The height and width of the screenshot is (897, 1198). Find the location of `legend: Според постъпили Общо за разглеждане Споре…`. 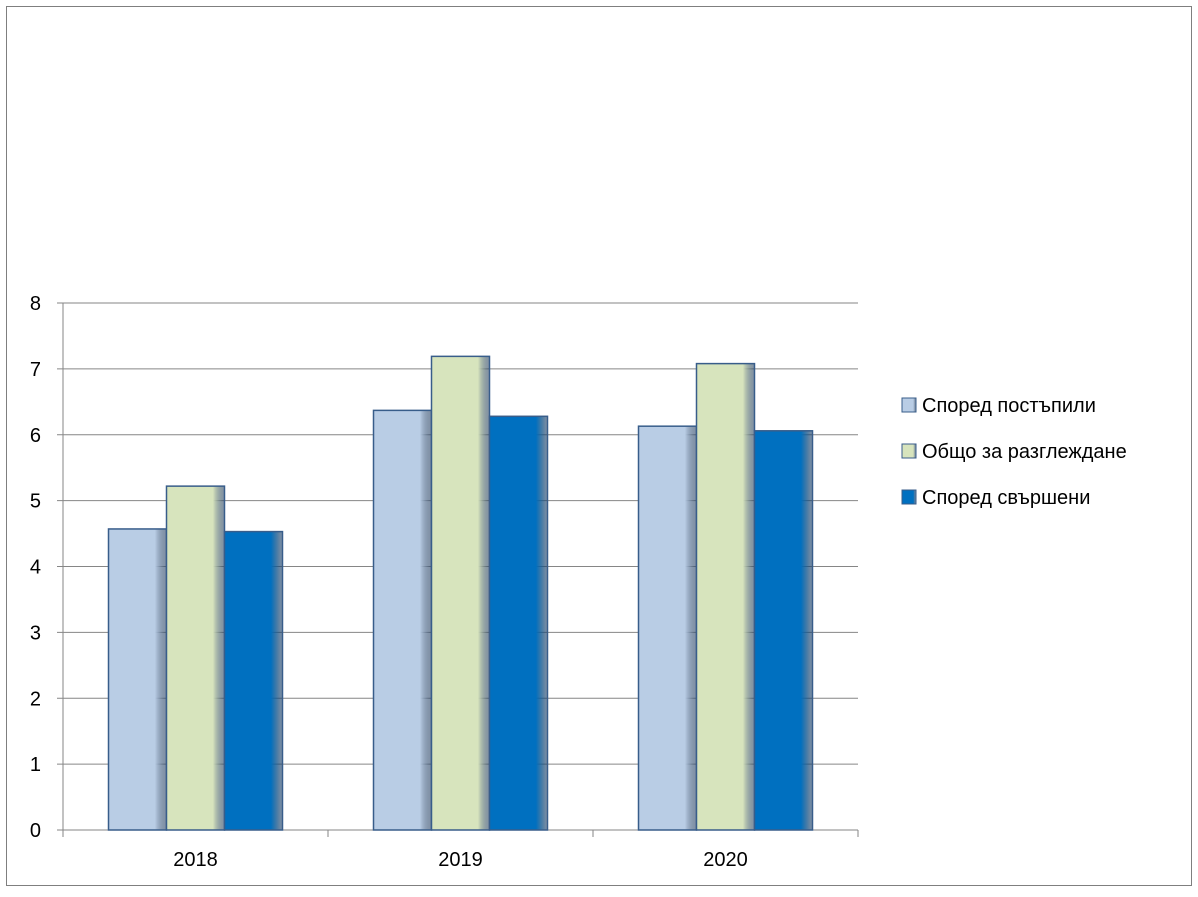

legend: Според постъпили Общо за разглеждане Споре… is located at coordinates (1014, 452).